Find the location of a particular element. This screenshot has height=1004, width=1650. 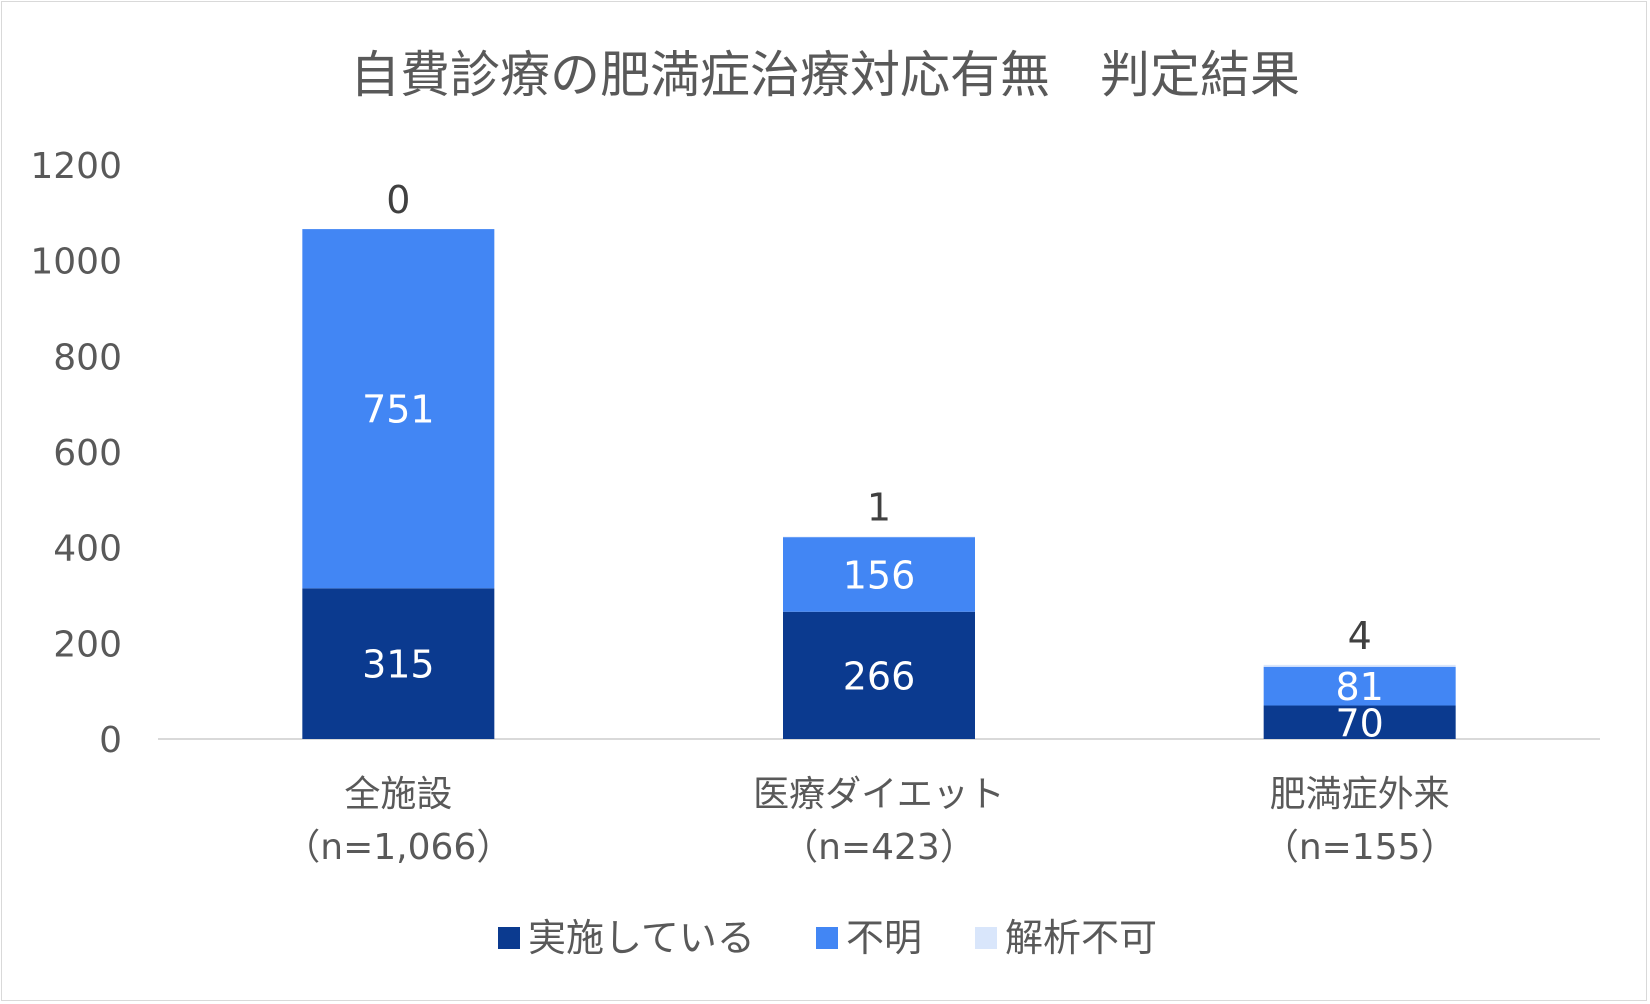

legend-label: 解析不可 is located at coordinates (1081, 938).